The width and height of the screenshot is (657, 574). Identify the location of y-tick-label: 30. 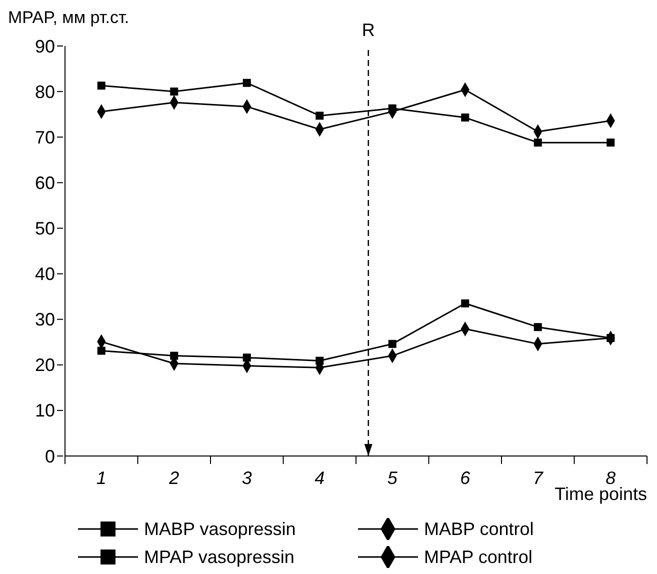
(44, 320).